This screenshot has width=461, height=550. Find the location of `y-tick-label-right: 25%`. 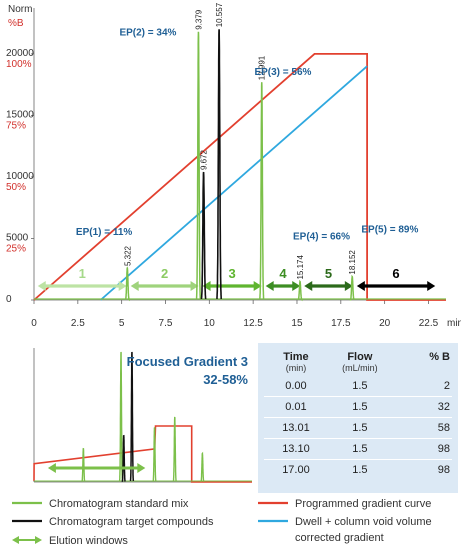

y-tick-label-right: 25% is located at coordinates (16, 248).